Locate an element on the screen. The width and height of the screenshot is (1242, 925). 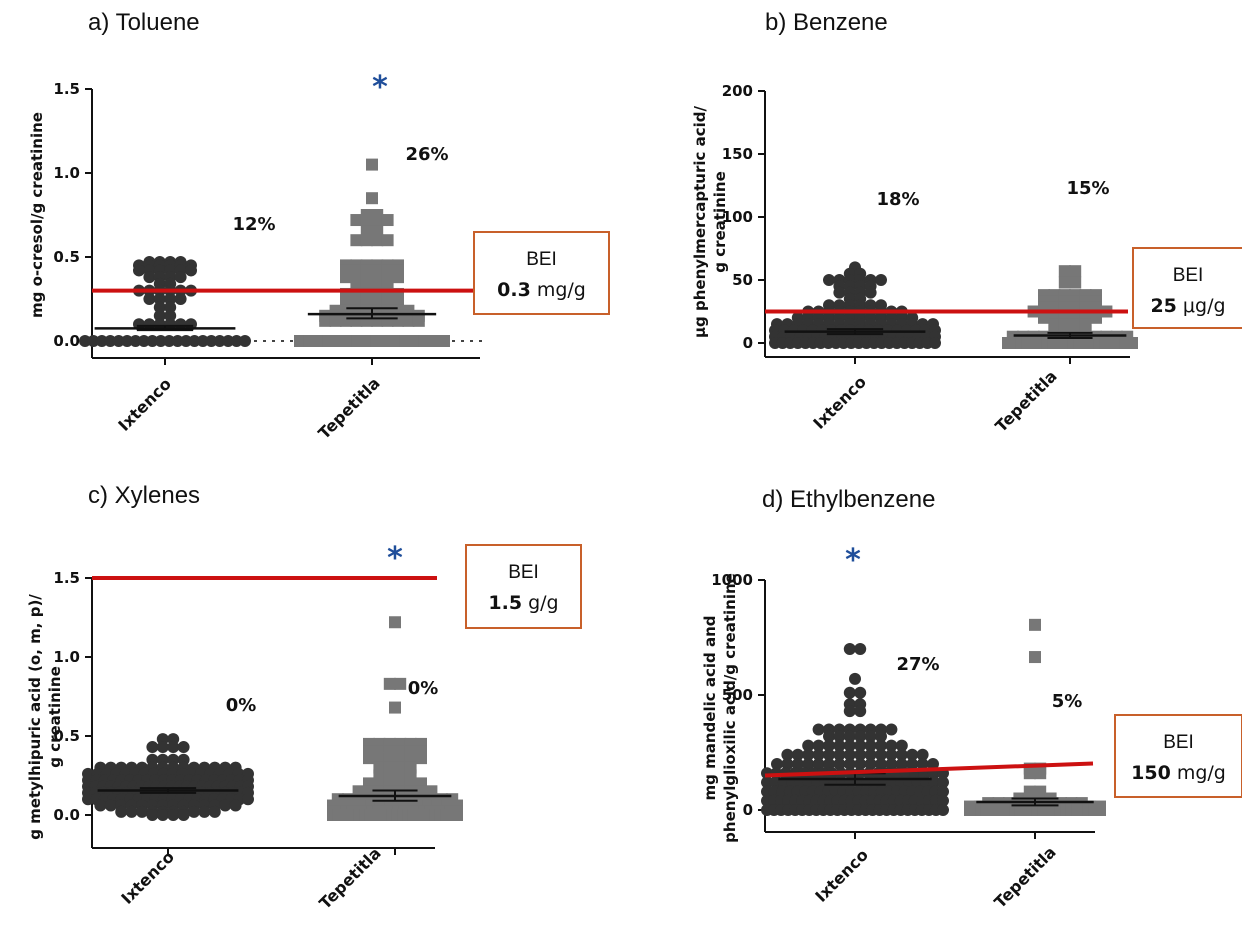
panel-title: d) Ethylbenzene is located at coordinates (848, 499).